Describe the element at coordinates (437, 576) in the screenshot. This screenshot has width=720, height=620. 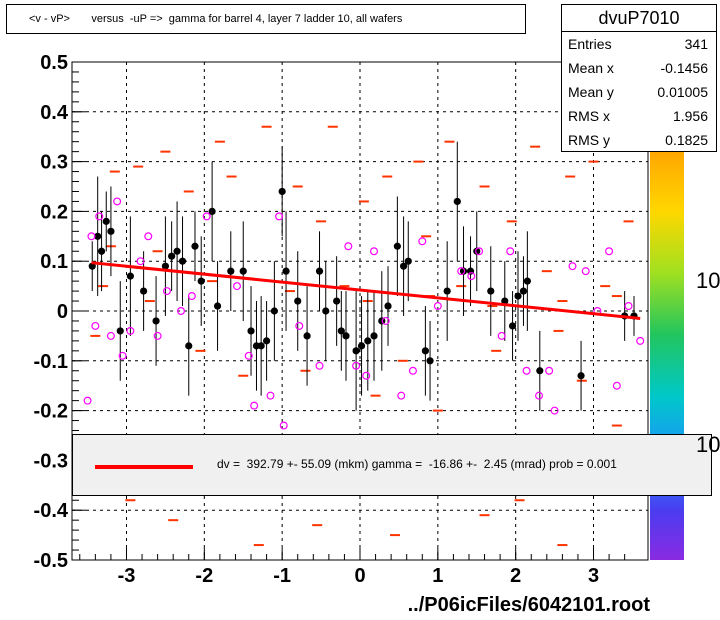
I see `x-tick-label: 1` at that location.